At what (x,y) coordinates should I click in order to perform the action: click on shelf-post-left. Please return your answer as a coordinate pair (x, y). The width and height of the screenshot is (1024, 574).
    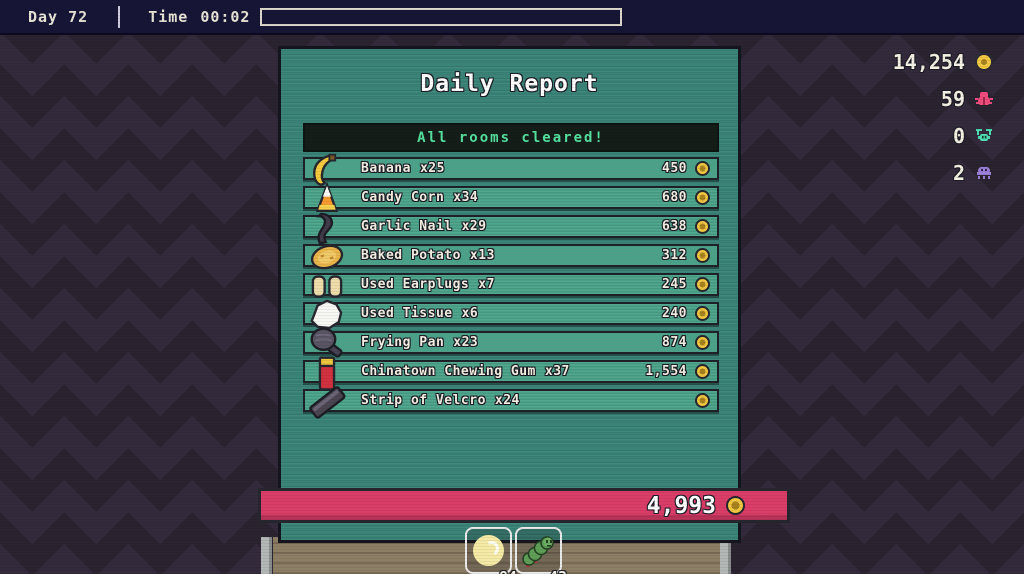
    Looking at the image, I should click on (266, 555).